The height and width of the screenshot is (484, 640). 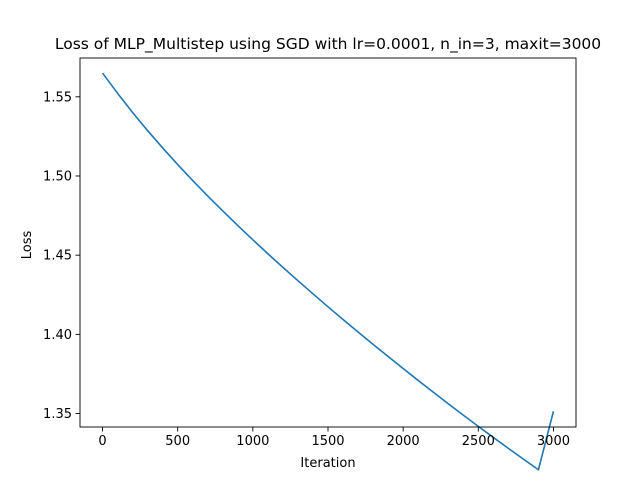 I want to click on y-tick-label: 1.35, so click(x=57, y=414).